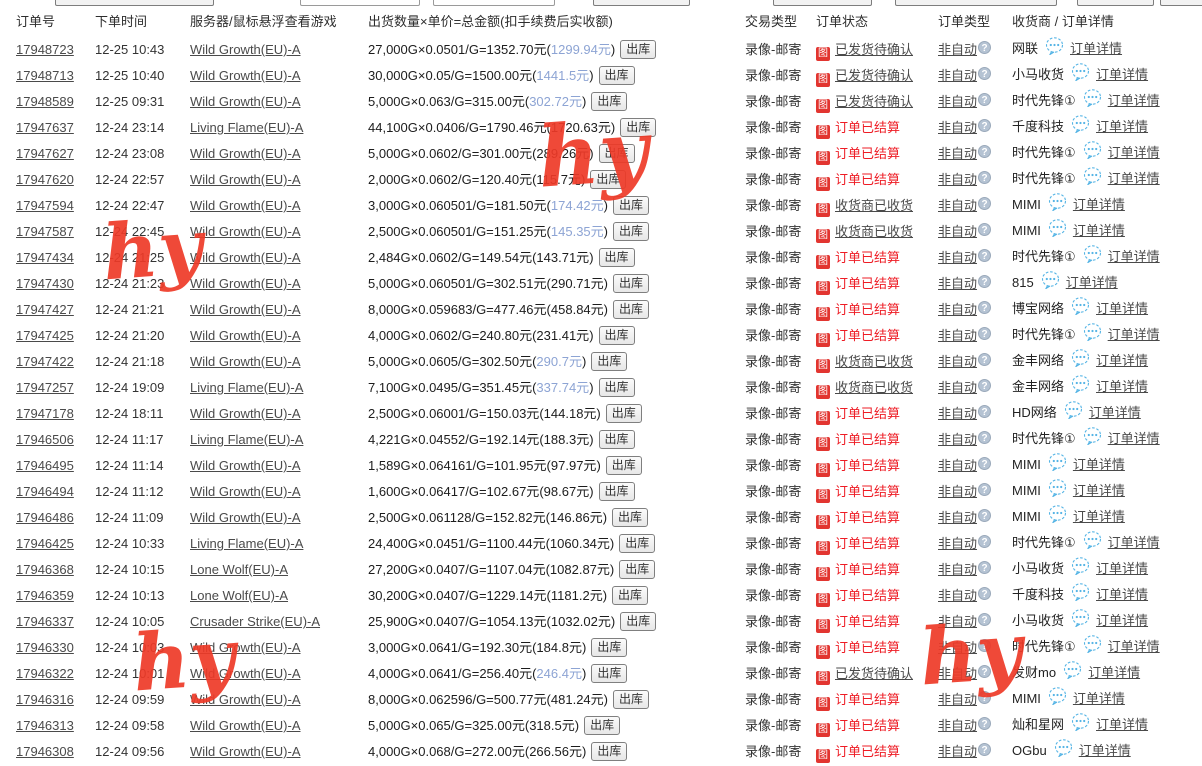  What do you see at coordinates (45, 725) in the screenshot?
I see `order-id-link: 17946313` at bounding box center [45, 725].